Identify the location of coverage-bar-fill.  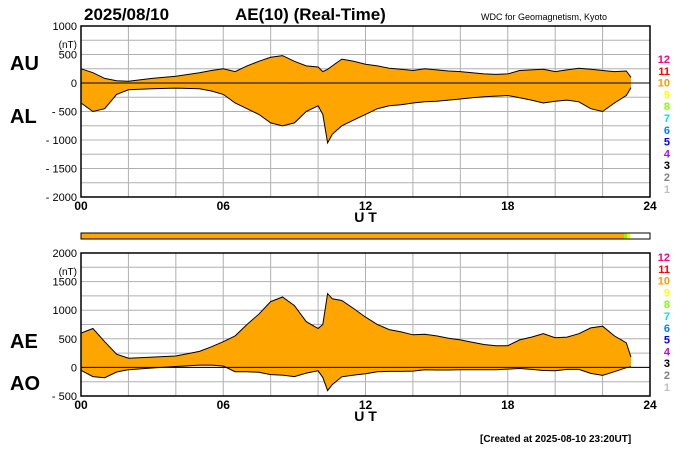
(353, 236).